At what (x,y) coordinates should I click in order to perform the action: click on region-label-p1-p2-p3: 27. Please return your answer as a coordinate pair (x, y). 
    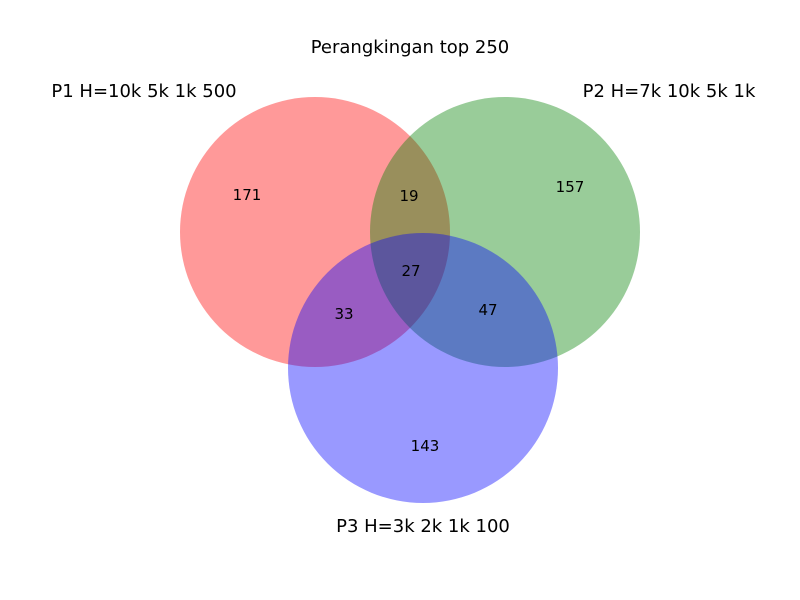
    Looking at the image, I should click on (410, 271).